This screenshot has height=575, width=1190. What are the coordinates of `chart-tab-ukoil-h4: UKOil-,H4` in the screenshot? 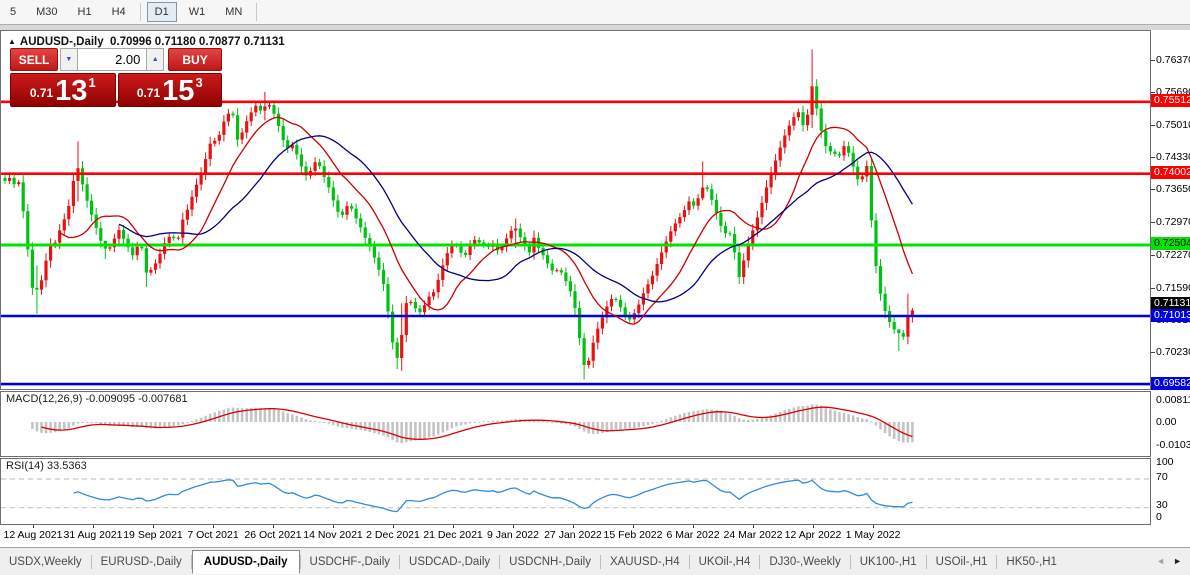 It's located at (724, 562).